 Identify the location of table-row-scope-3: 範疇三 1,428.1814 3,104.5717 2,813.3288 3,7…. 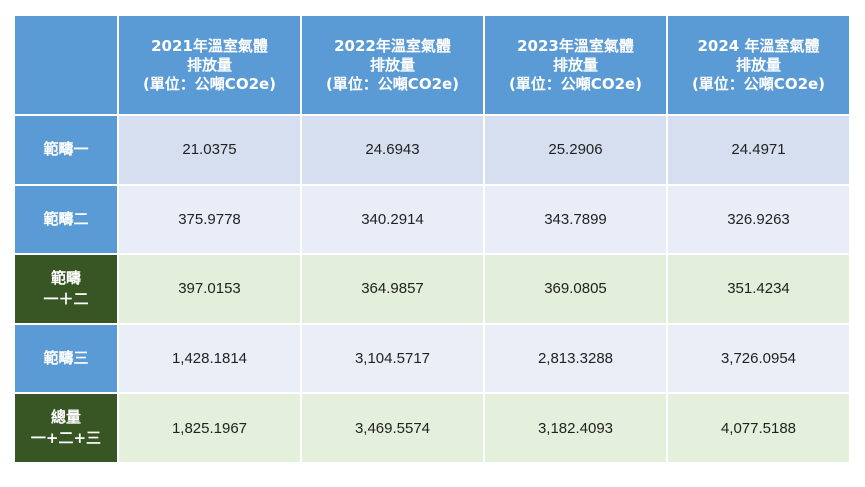
(432, 358).